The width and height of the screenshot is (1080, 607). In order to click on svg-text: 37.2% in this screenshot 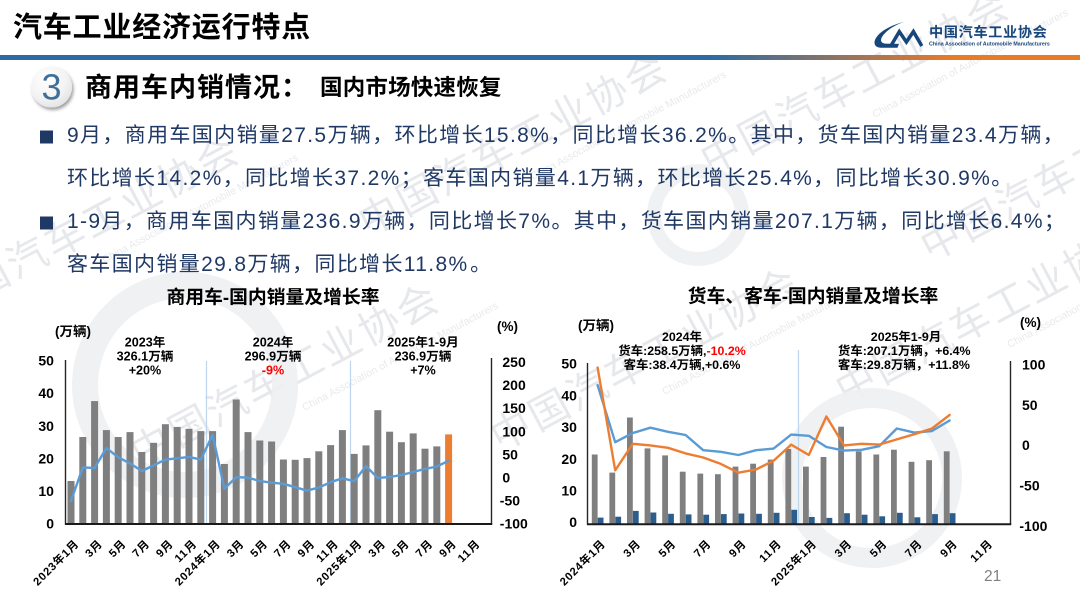, I will do `click(367, 178)`.